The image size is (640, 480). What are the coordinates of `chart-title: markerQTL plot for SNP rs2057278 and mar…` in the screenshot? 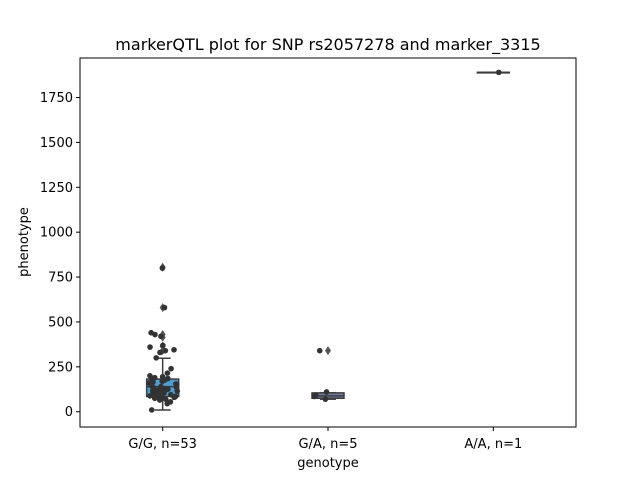 It's located at (327, 45).